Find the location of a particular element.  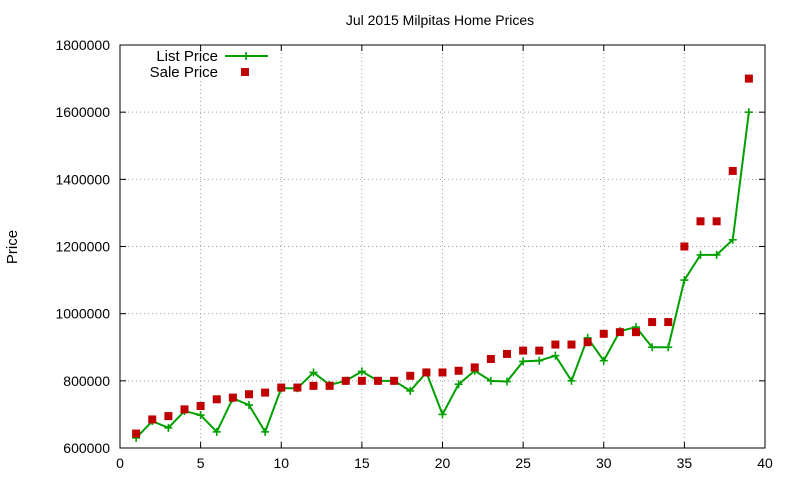

x-tick-label: 20 is located at coordinates (443, 463).